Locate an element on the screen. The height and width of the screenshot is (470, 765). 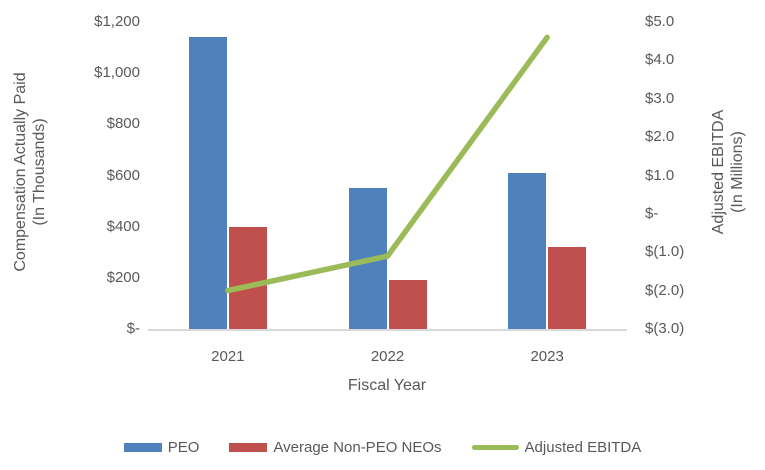
legend: PEO Average Non-PEO NEOs Adjusted EBITDA is located at coordinates (382, 447).